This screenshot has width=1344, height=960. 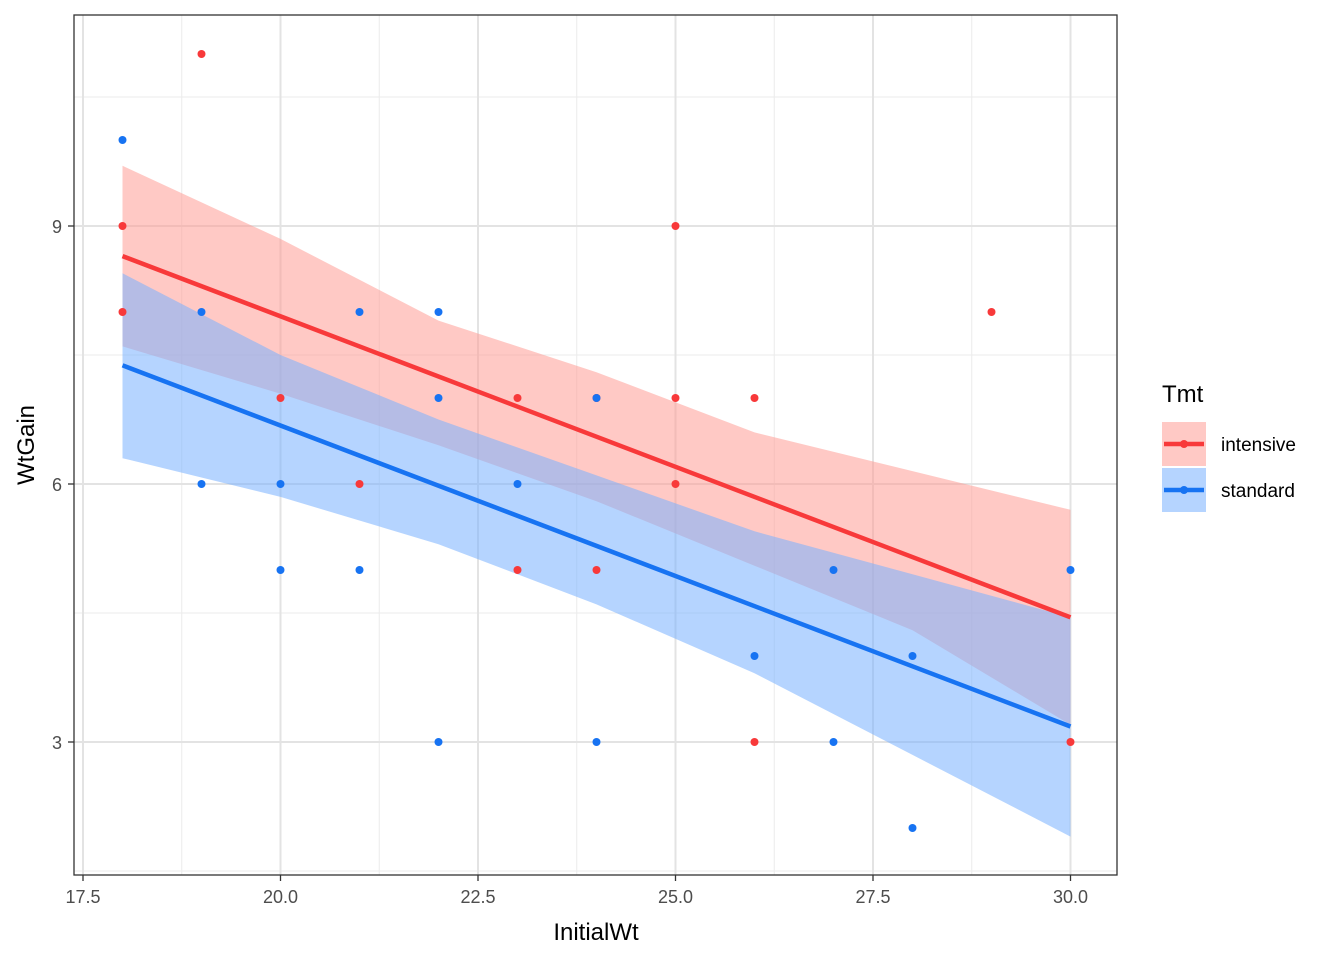 What do you see at coordinates (82, 897) in the screenshot?
I see `x-tick-label: 17.5` at bounding box center [82, 897].